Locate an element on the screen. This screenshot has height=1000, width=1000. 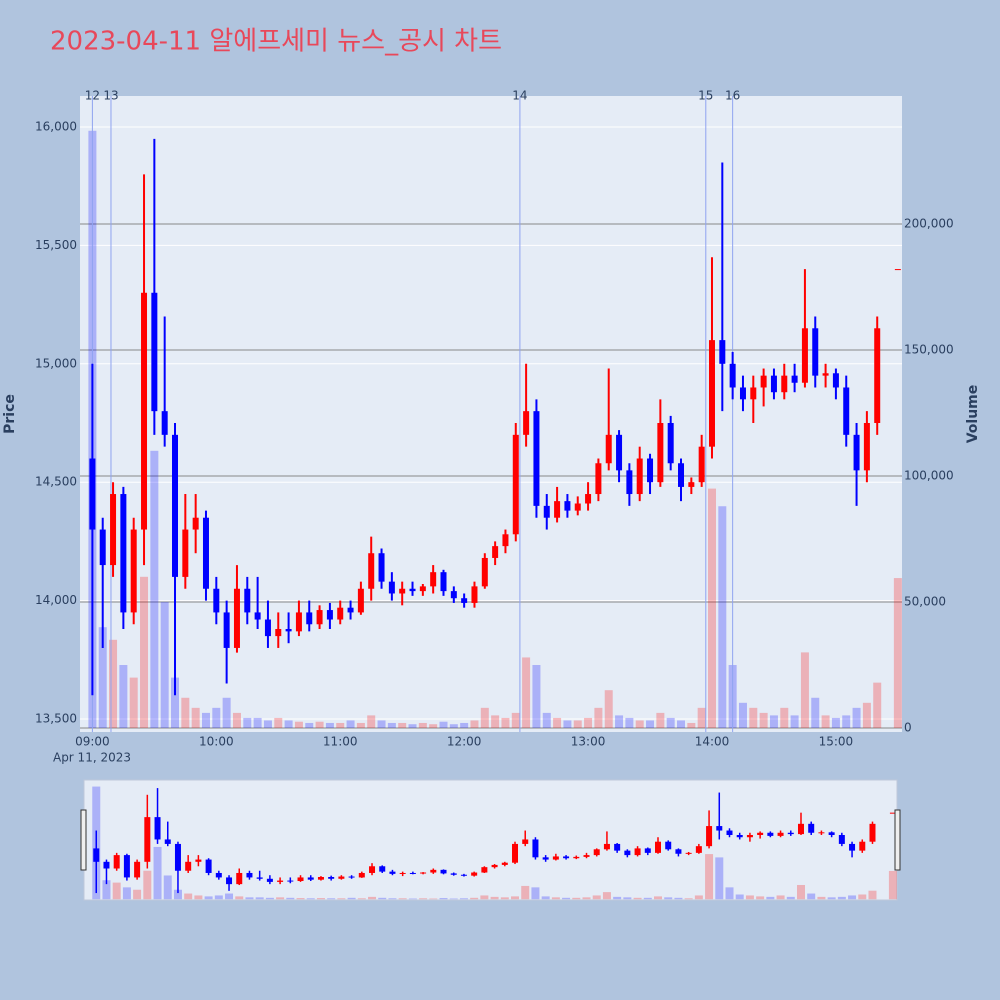
y2-tick-label: 100,000 is located at coordinates (929, 476).